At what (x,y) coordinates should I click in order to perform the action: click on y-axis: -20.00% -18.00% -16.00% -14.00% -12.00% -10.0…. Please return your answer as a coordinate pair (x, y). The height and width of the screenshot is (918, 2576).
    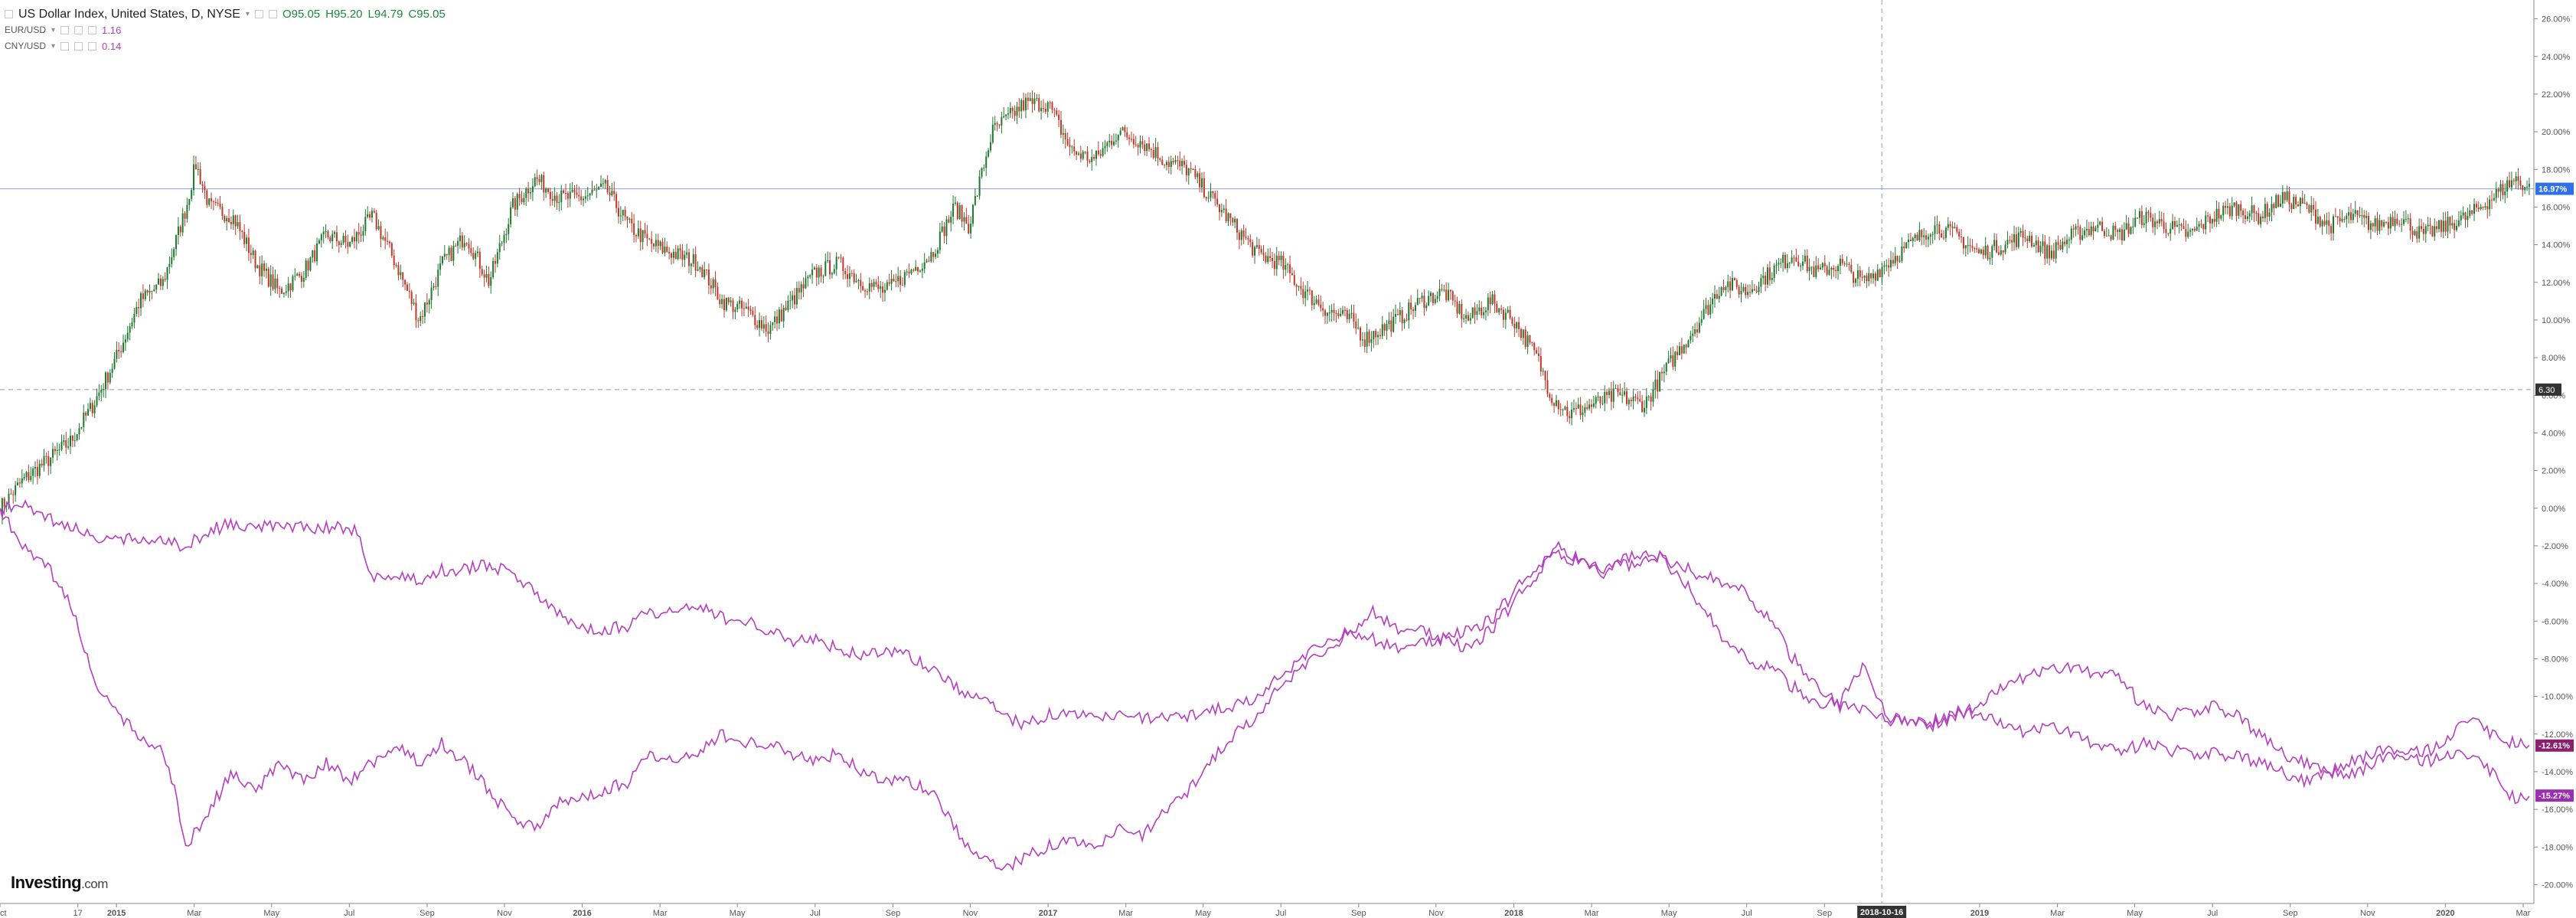
    Looking at the image, I should click on (2553, 451).